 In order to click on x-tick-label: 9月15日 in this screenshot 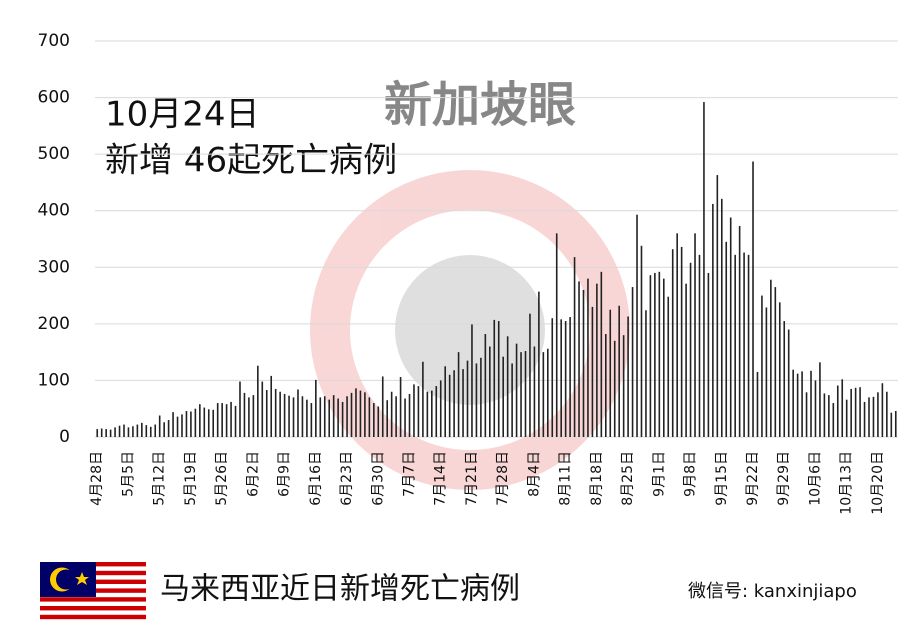, I will do `click(722, 478)`.